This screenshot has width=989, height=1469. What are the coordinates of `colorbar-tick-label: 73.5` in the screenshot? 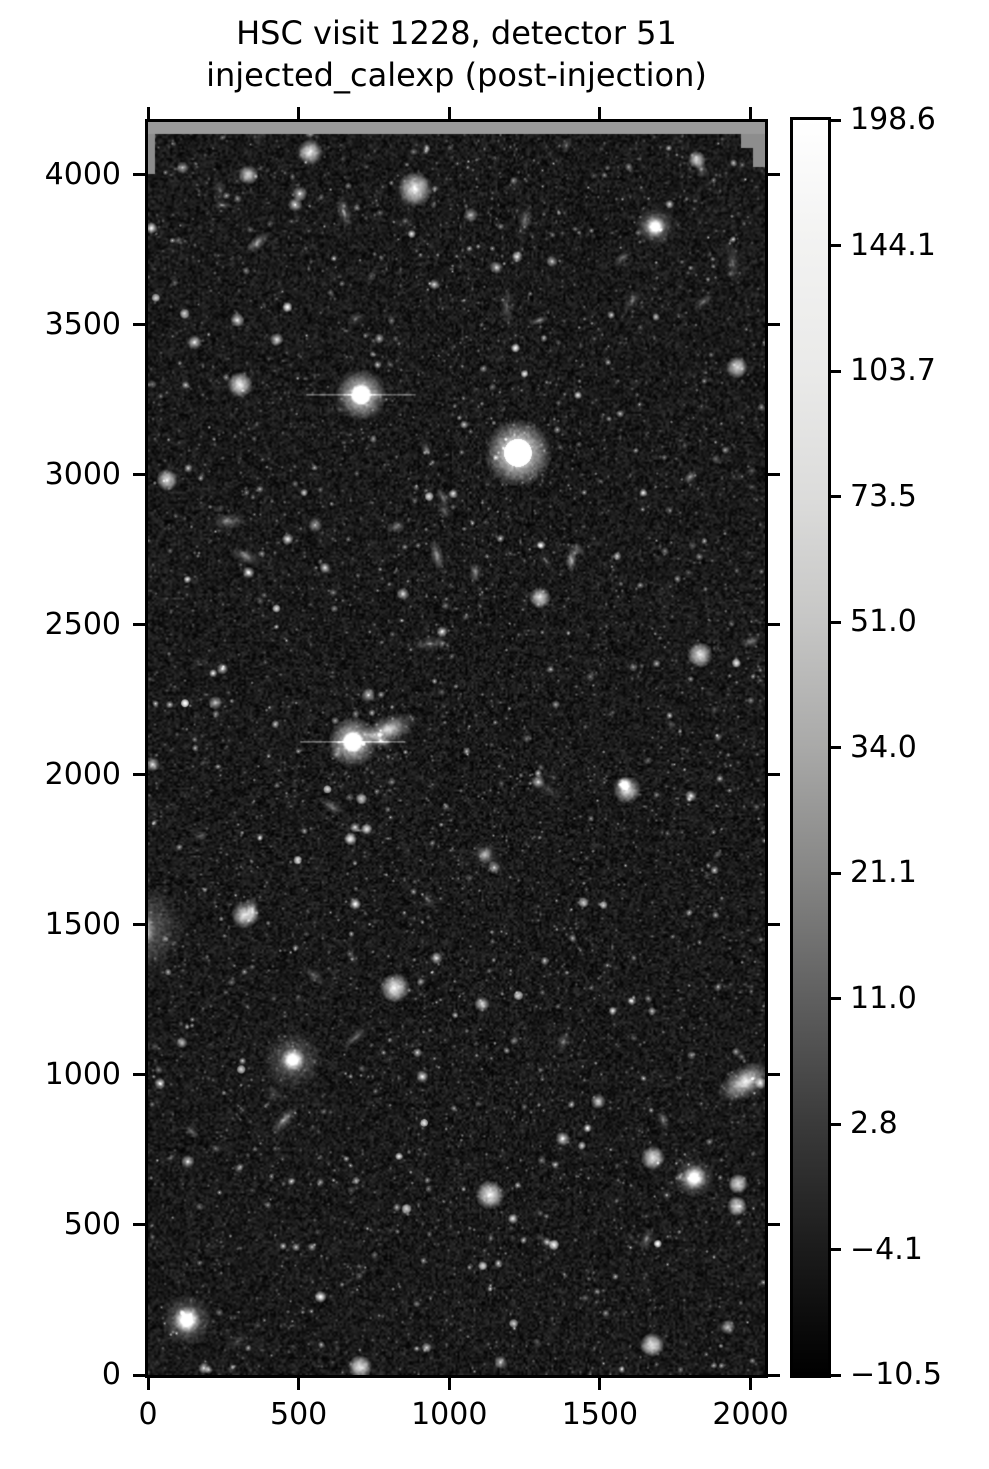 It's located at (883, 496).